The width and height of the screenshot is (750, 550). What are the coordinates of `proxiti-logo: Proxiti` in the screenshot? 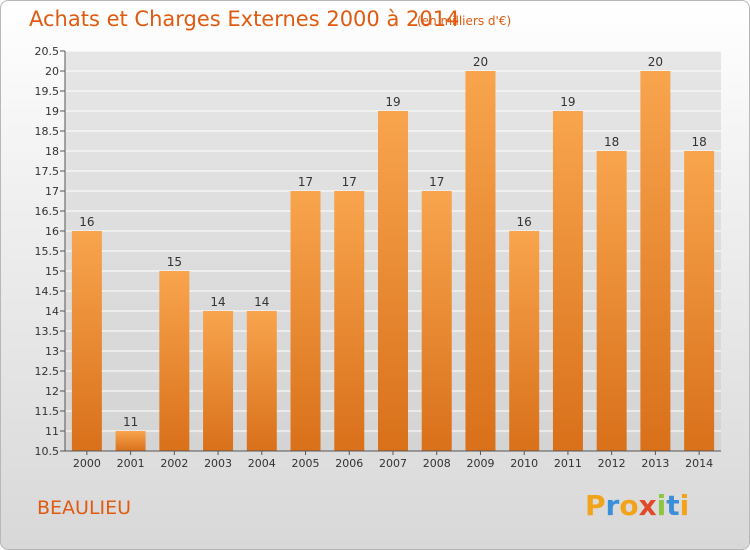 It's located at (637, 505).